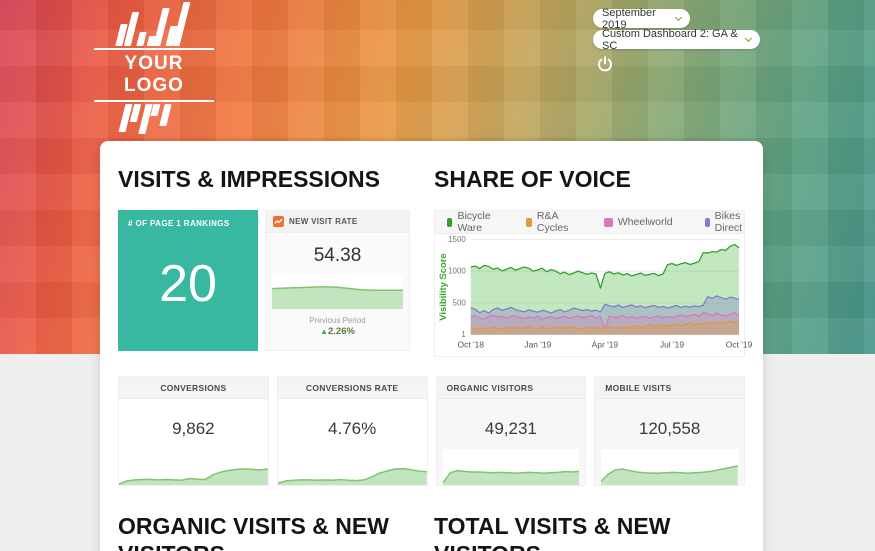 The image size is (875, 551). What do you see at coordinates (471, 345) in the screenshot?
I see `svg-text: Oct '18` at bounding box center [471, 345].